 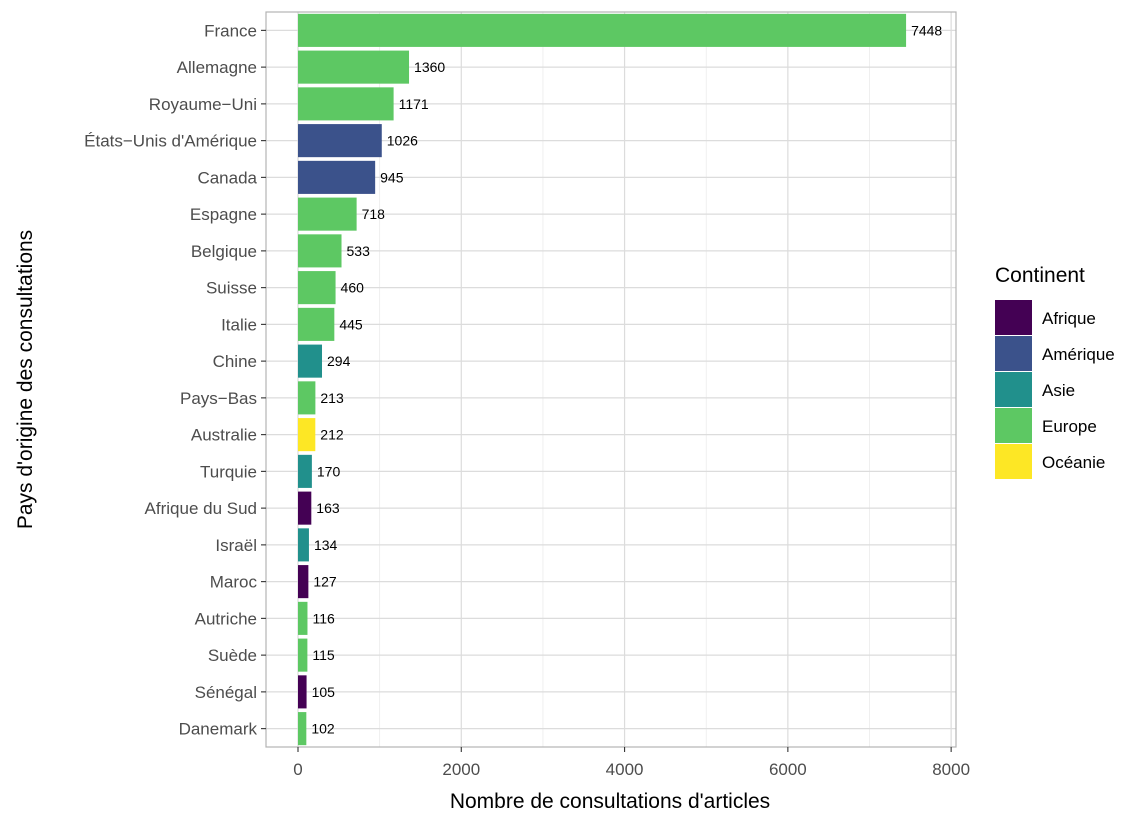 I want to click on data-label: 1026, so click(x=402, y=141).